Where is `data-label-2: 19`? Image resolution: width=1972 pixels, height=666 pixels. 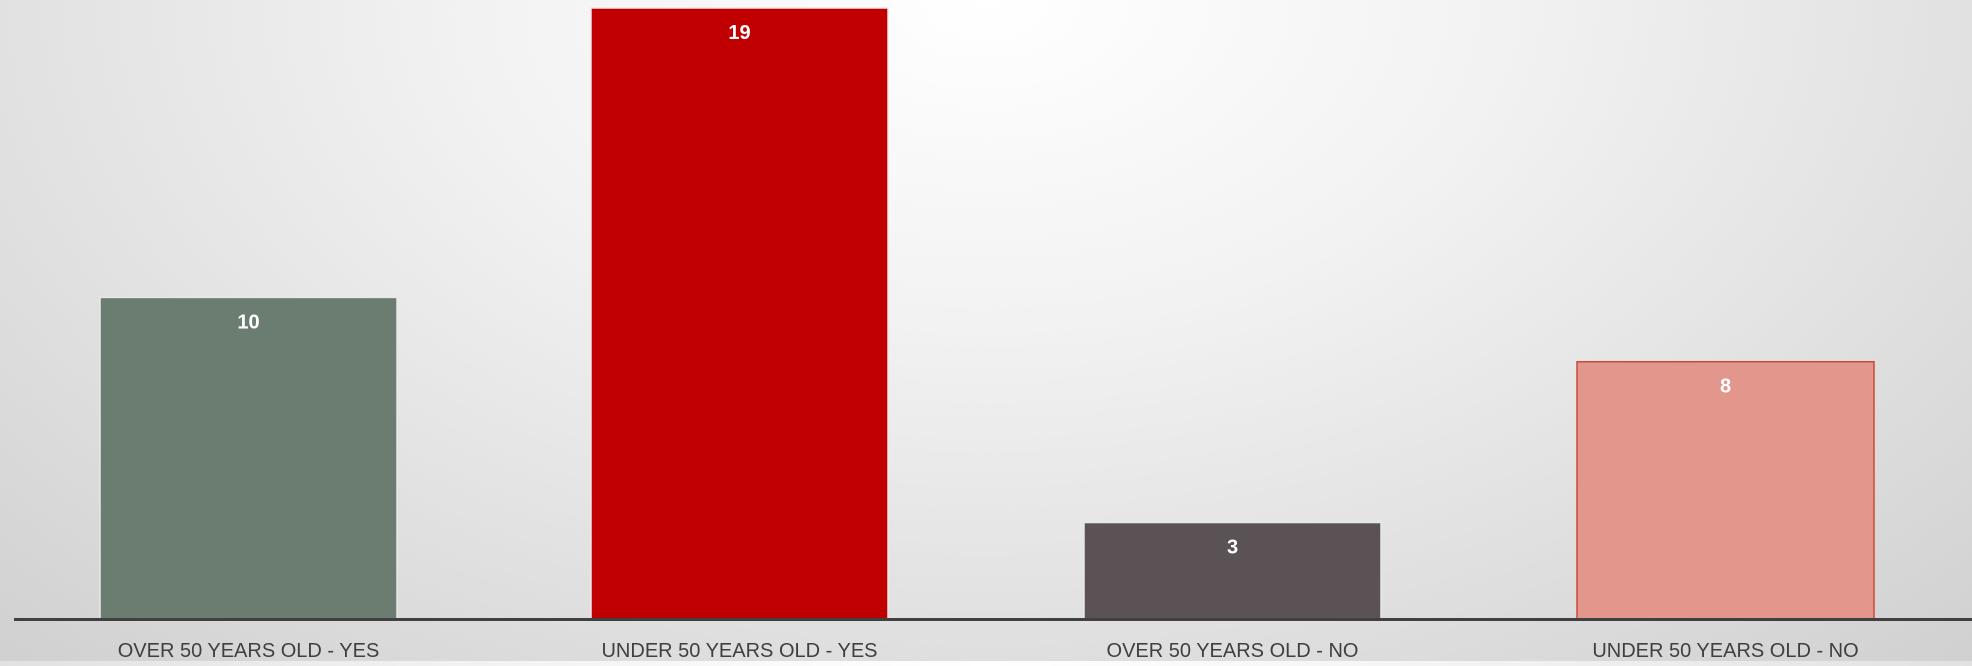 data-label-2: 19 is located at coordinates (739, 33).